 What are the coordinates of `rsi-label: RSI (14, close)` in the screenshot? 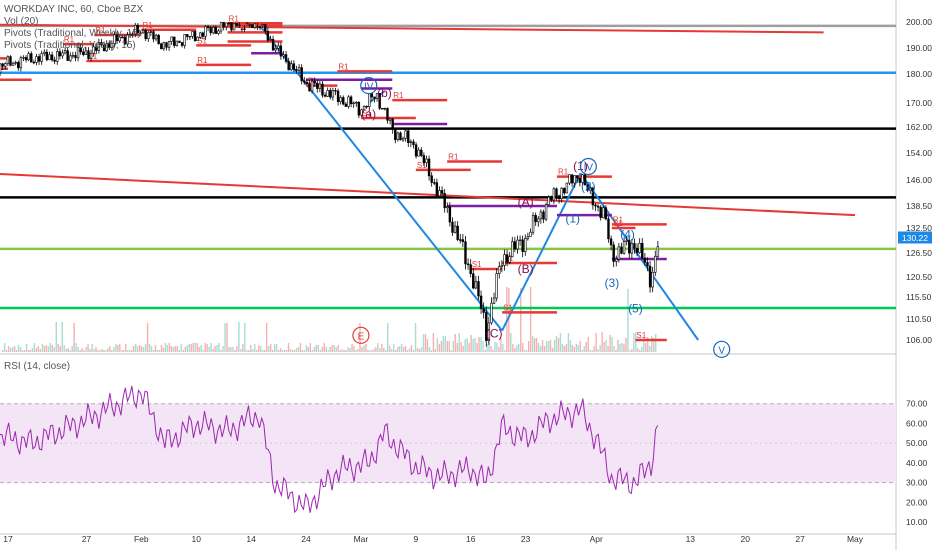 It's located at (37, 366).